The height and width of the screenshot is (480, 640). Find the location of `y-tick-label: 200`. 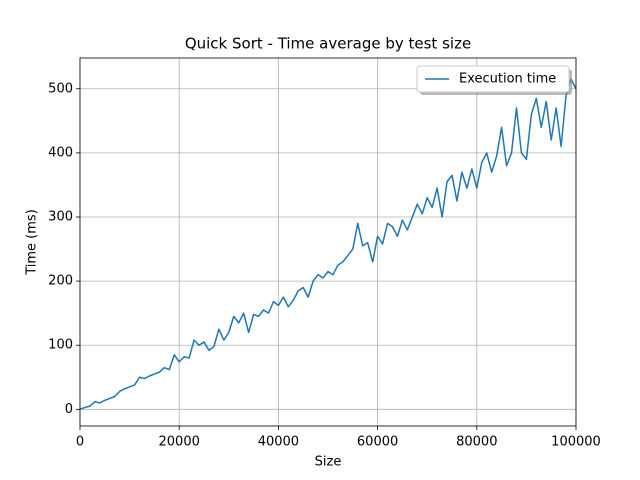

y-tick-label: 200 is located at coordinates (60, 281).